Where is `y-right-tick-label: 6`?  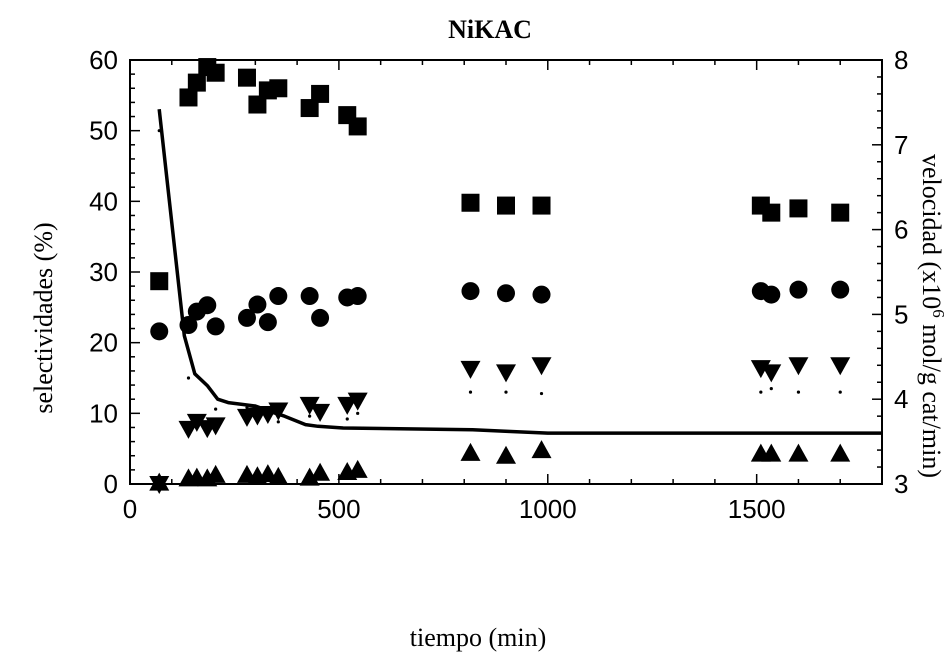 y-right-tick-label: 6 is located at coordinates (901, 230).